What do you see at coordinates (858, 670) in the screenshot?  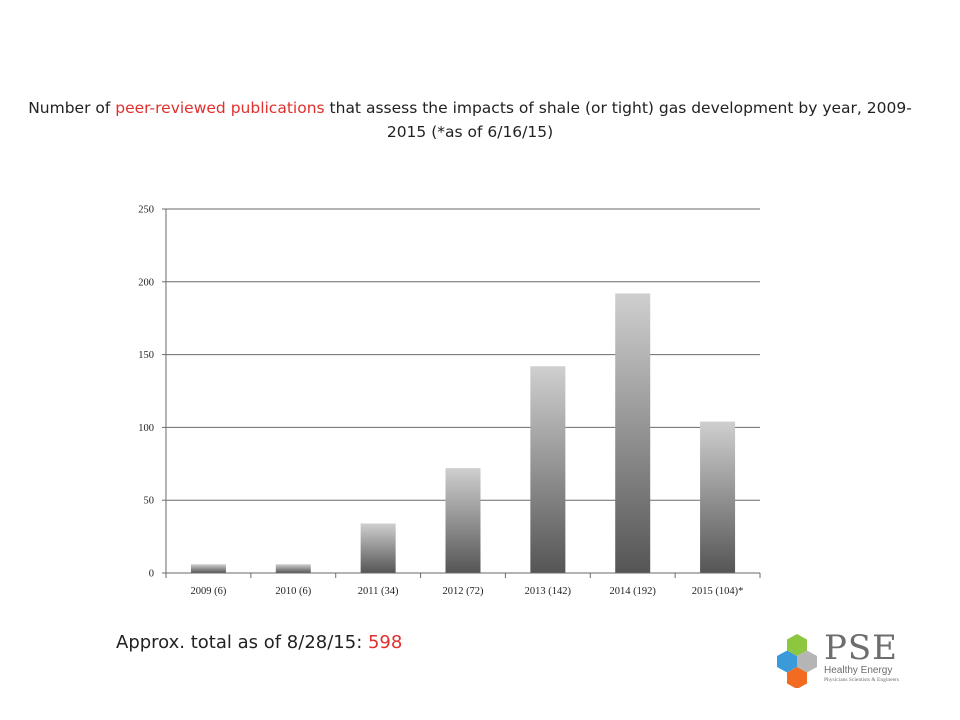 I see `logo-line1: Healthy Energy` at bounding box center [858, 670].